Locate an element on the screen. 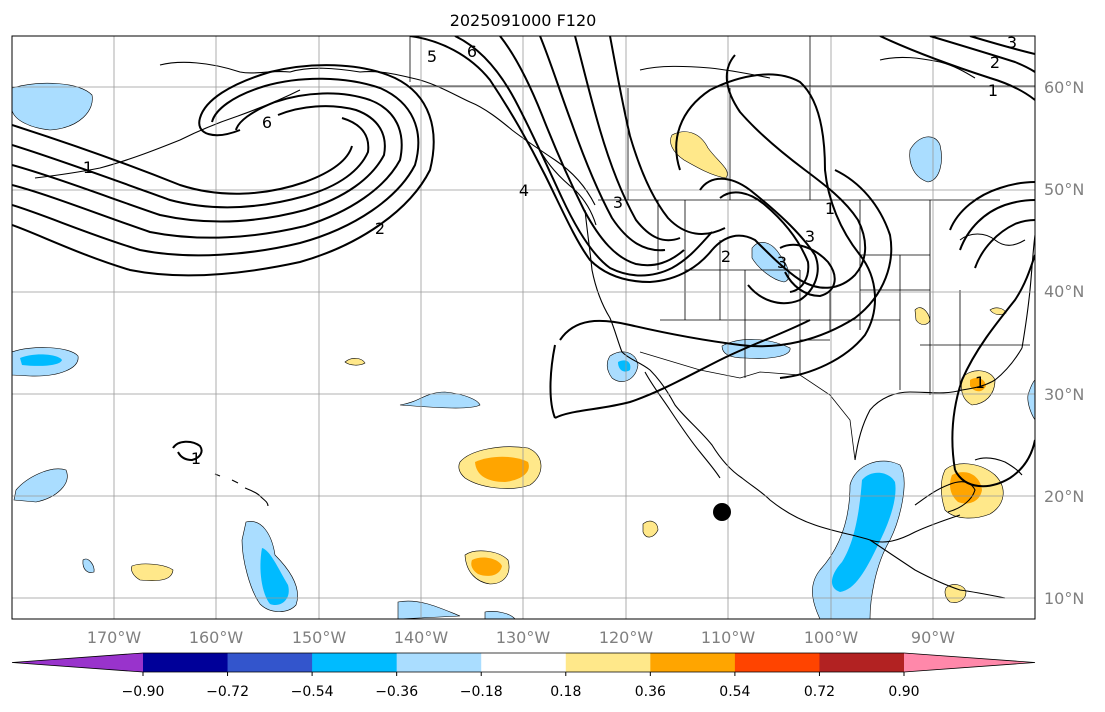  colorbar-tick-label: 0.36 is located at coordinates (650, 692).